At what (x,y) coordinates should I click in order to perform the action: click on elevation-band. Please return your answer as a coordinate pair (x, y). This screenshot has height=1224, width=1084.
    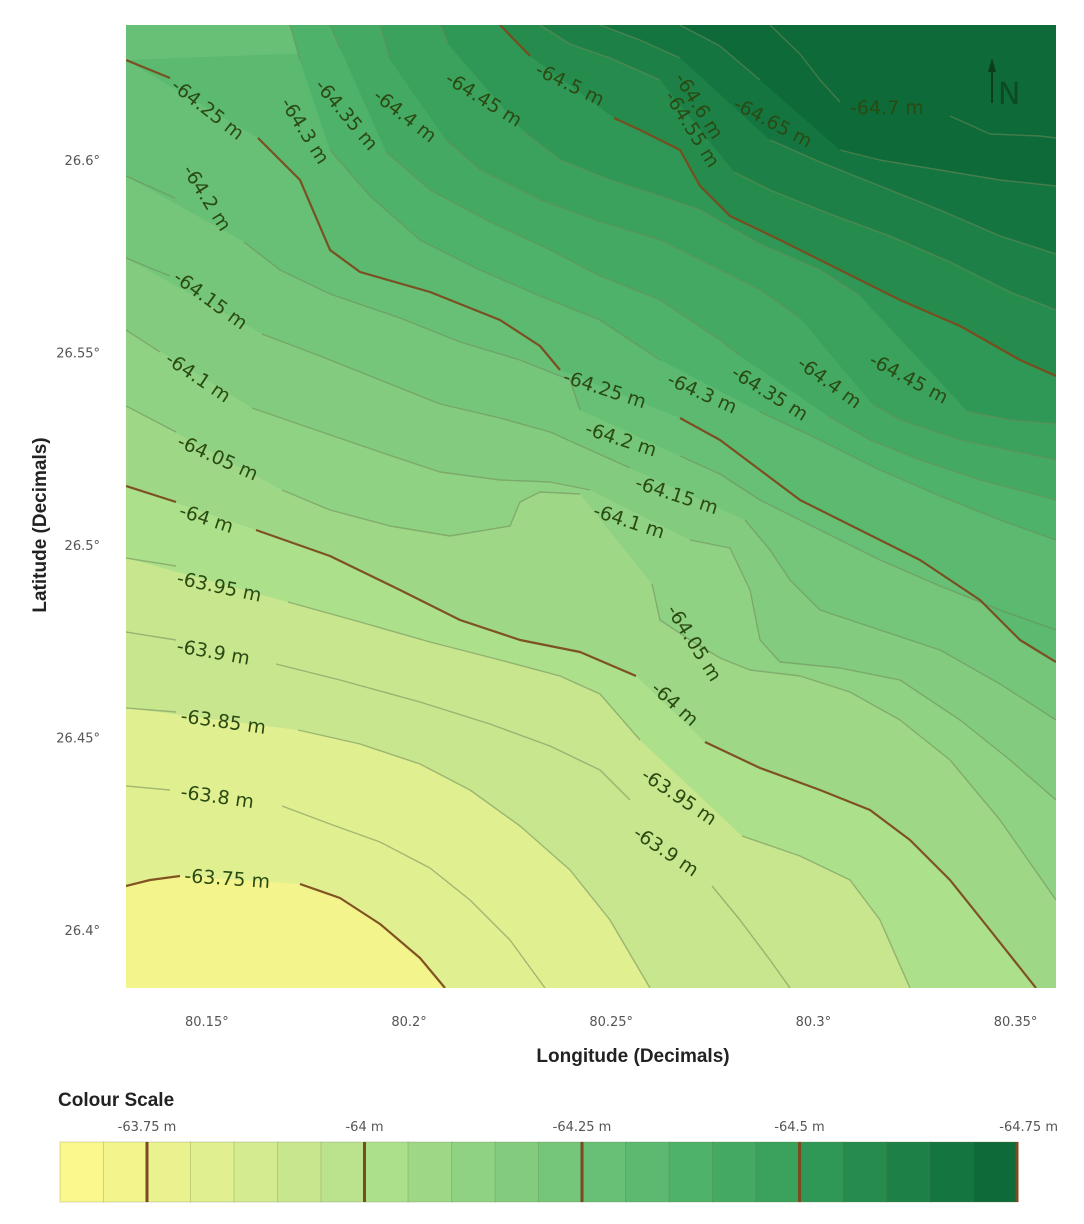
    Looking at the image, I should click on (913, 81).